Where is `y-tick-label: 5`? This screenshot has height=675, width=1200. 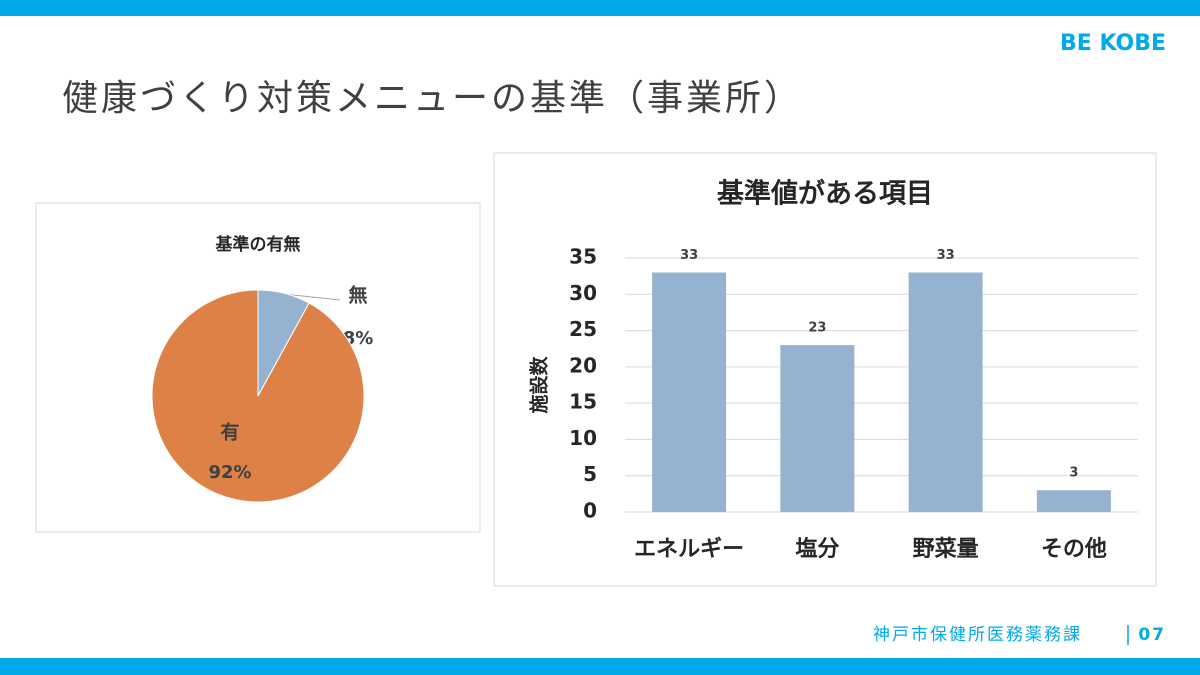
y-tick-label: 5 is located at coordinates (590, 474).